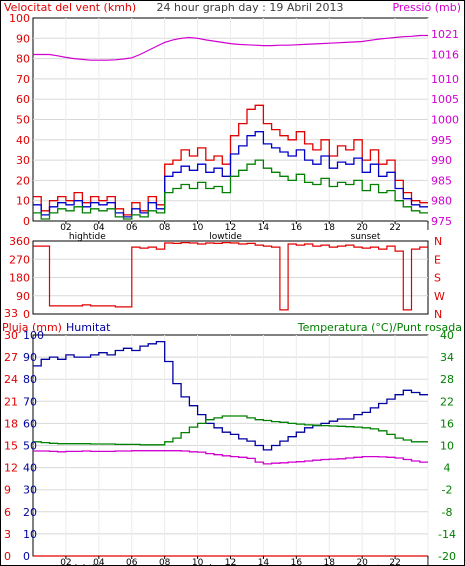 The width and height of the screenshot is (465, 566). What do you see at coordinates (445, 55) in the screenshot?
I see `pressure-y-tick-label: 1016` at bounding box center [445, 55].